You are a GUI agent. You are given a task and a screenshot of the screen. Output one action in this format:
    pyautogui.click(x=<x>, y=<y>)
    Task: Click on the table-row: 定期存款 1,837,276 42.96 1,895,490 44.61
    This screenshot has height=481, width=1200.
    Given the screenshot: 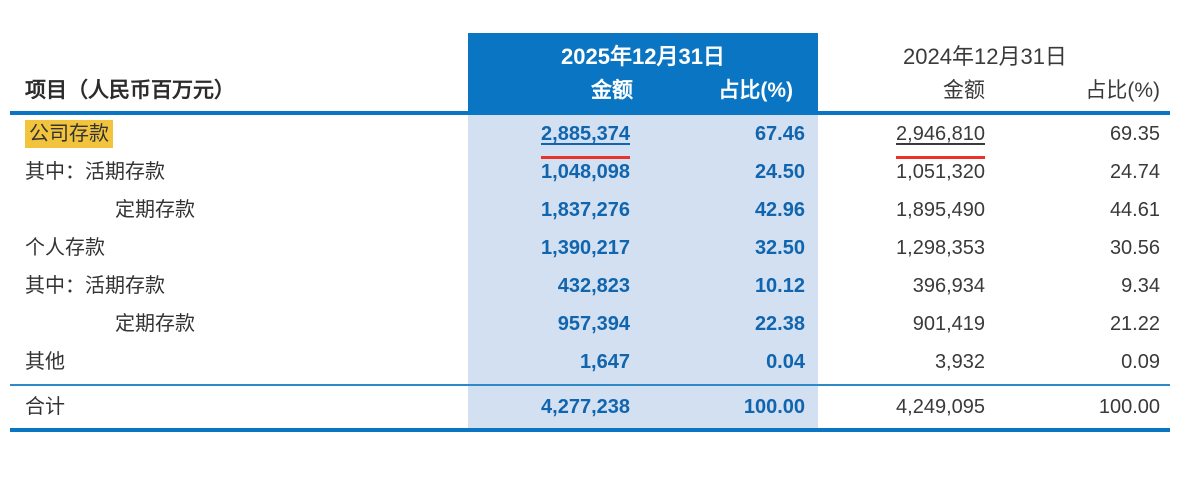 What is the action you would take?
    pyautogui.click(x=590, y=210)
    